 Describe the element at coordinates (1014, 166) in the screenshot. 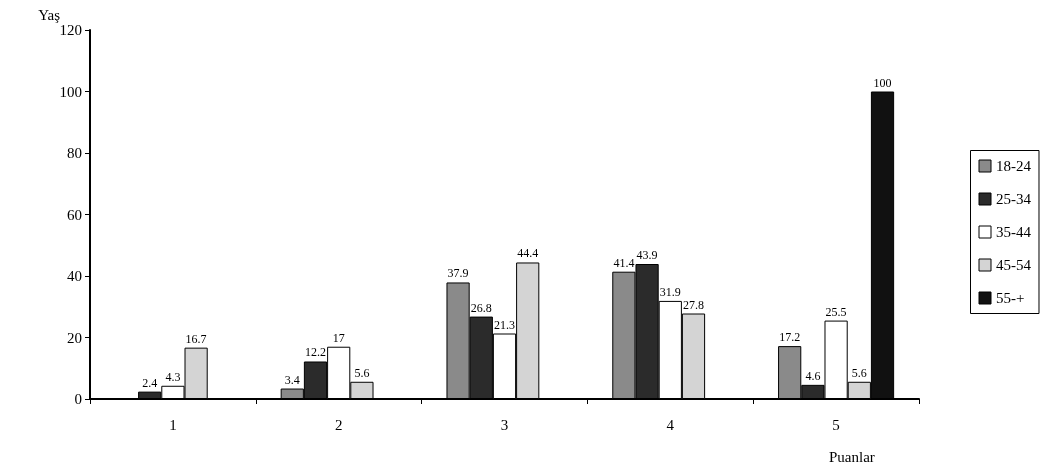

I see `legend-label: 18-24` at that location.